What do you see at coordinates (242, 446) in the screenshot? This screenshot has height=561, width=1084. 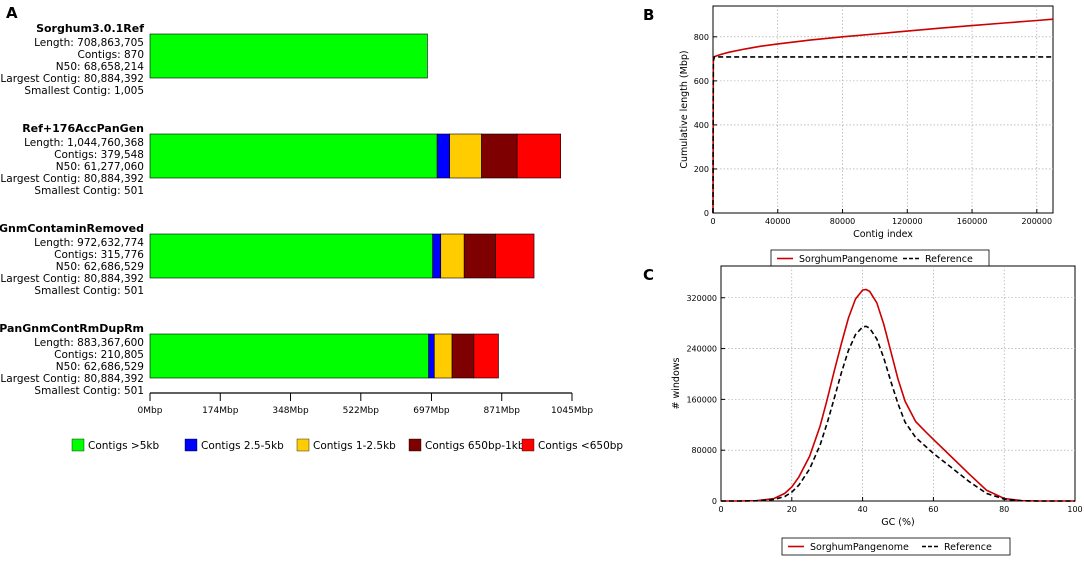 I see `legend-label: Contigs 2.5-5kb` at bounding box center [242, 446].